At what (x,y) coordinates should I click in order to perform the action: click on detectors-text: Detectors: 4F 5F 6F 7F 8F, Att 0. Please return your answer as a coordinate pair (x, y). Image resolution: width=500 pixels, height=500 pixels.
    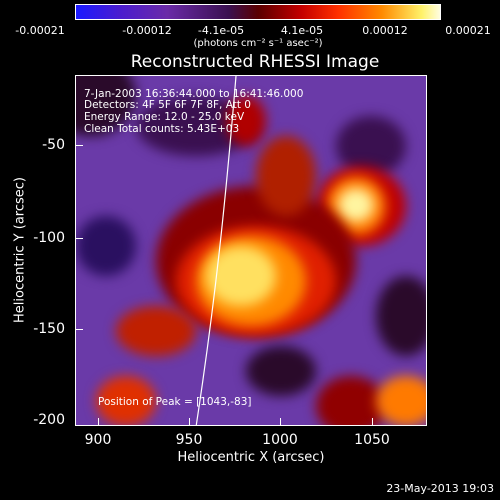
    Looking at the image, I should click on (167, 105).